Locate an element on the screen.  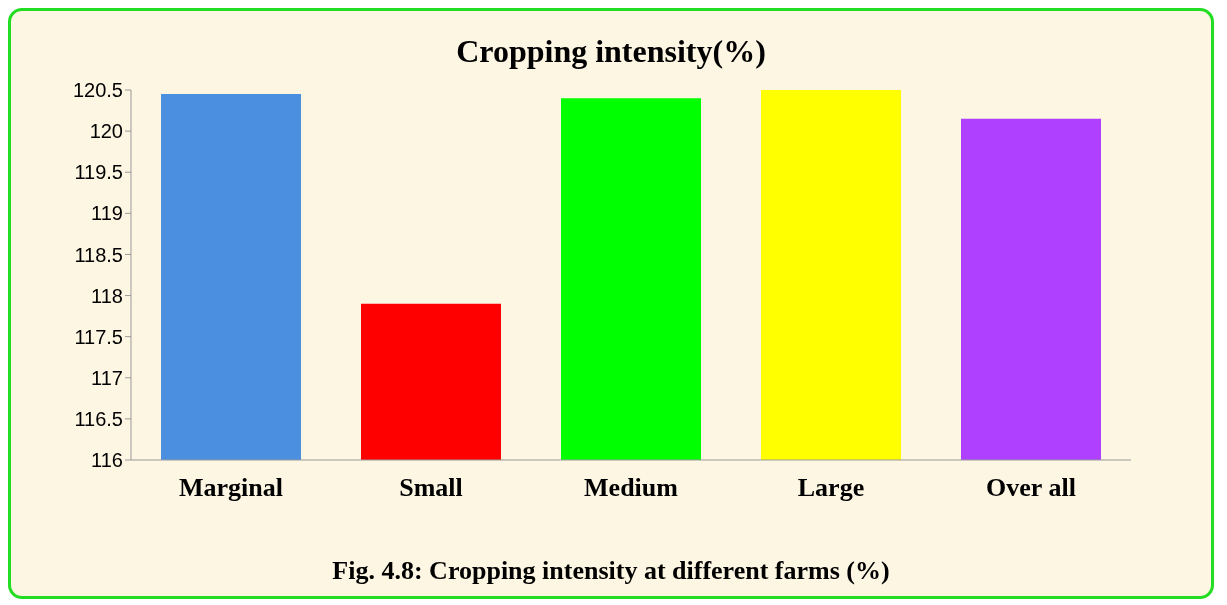
chart-title: Cropping intensity(%) is located at coordinates (611, 51).